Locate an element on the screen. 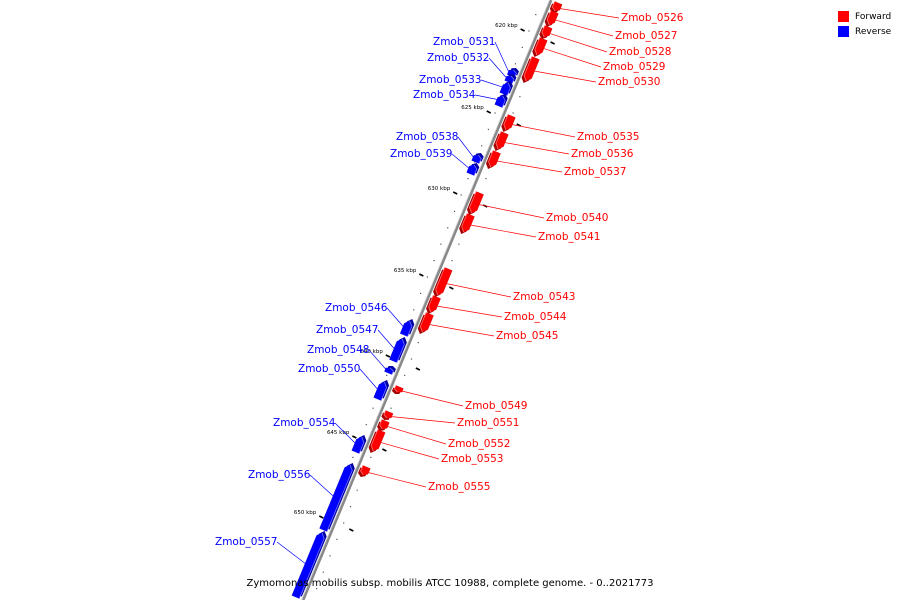 This screenshot has height=600, width=900. gene-label: Zmob_0543 is located at coordinates (544, 297).